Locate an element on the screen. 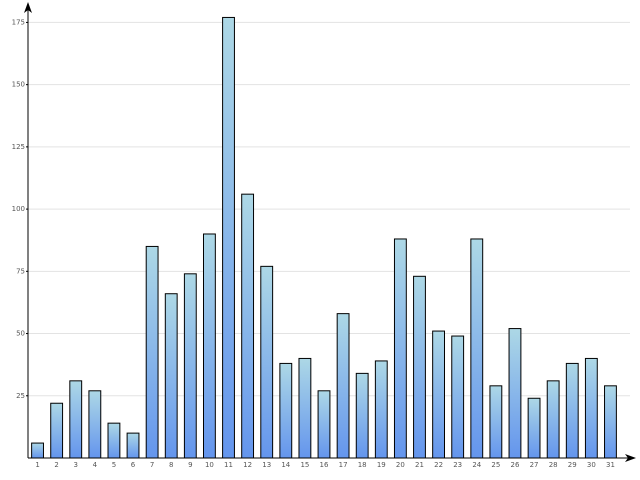 Image resolution: width=640 pixels, height=480 pixels. x-tick-label: 4 is located at coordinates (95, 465).